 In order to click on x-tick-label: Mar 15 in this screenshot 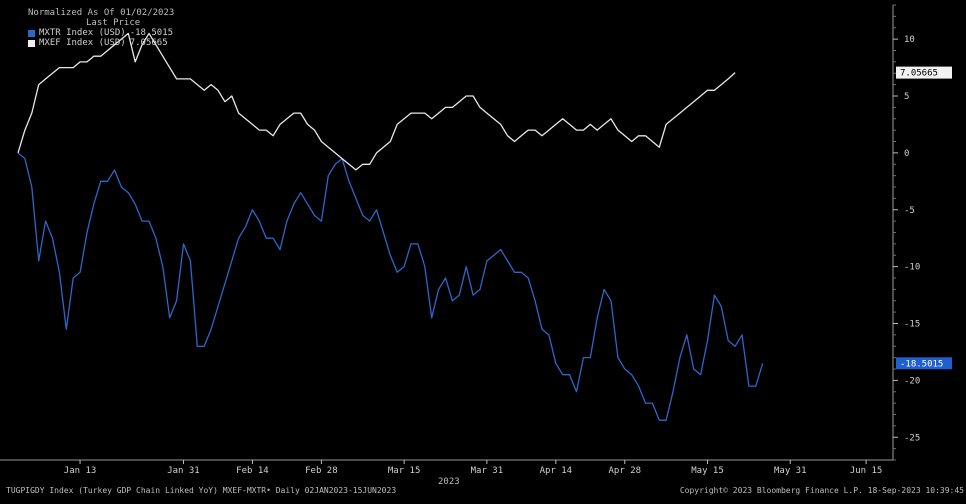, I will do `click(404, 471)`.